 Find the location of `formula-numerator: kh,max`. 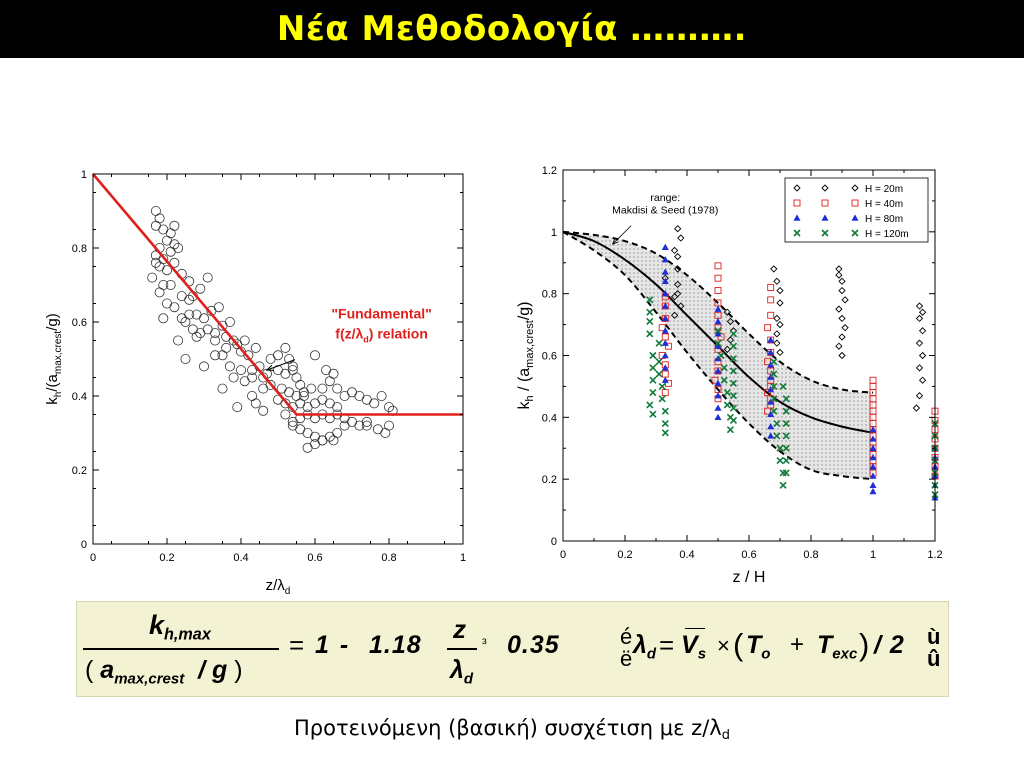

formula-numerator: kh,max is located at coordinates (180, 627).